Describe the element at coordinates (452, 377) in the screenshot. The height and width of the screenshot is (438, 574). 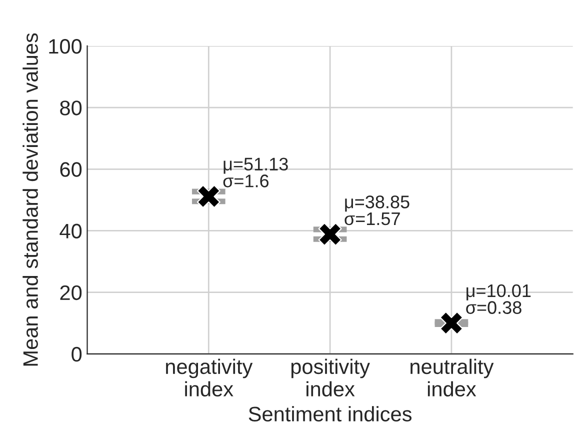
I see `x-tick-label: neutrality index` at that location.